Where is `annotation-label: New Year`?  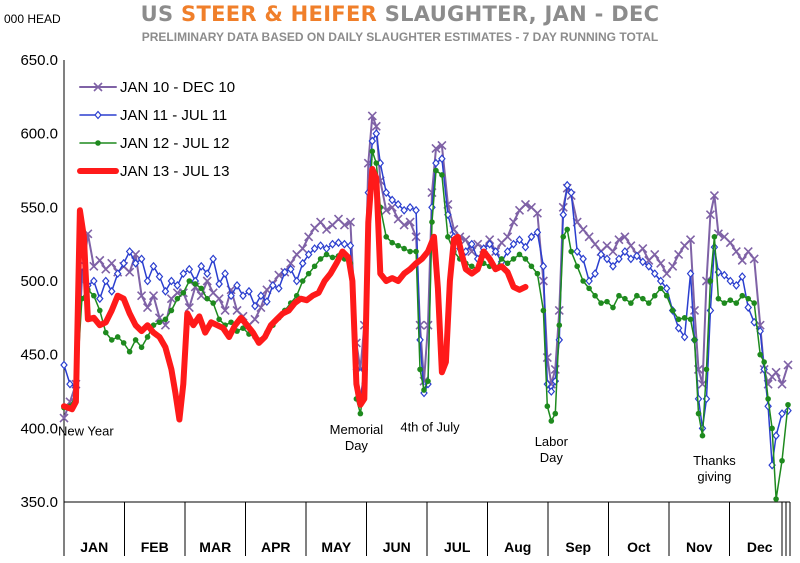
annotation-label: New Year is located at coordinates (86, 431).